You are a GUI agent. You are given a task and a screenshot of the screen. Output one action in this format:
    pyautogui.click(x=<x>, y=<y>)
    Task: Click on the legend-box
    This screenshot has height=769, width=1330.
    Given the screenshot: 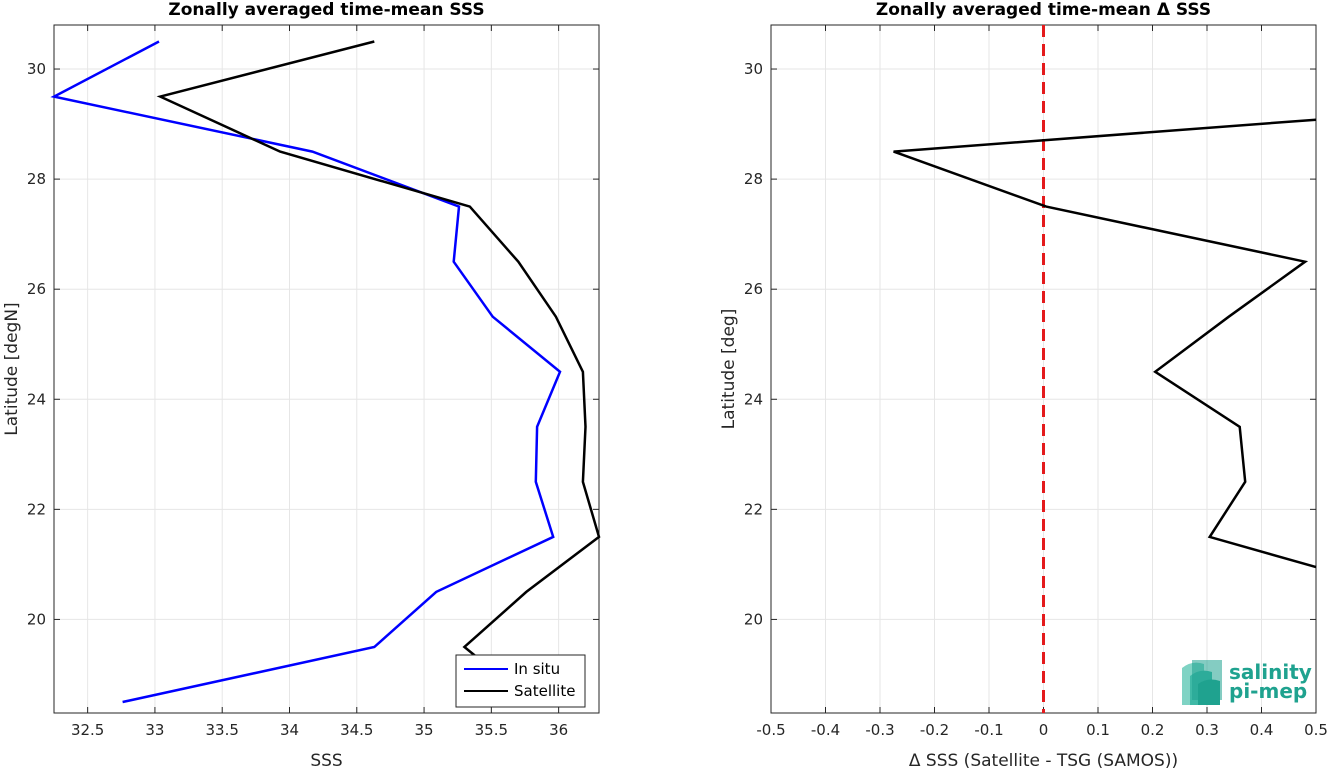 What is the action you would take?
    pyautogui.click(x=520, y=681)
    